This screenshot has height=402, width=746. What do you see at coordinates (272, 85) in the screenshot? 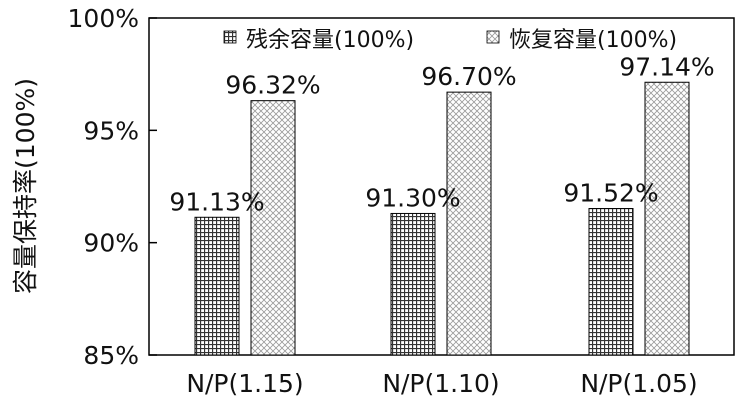
I see `bar-value-label: 96.32%` at bounding box center [272, 85].